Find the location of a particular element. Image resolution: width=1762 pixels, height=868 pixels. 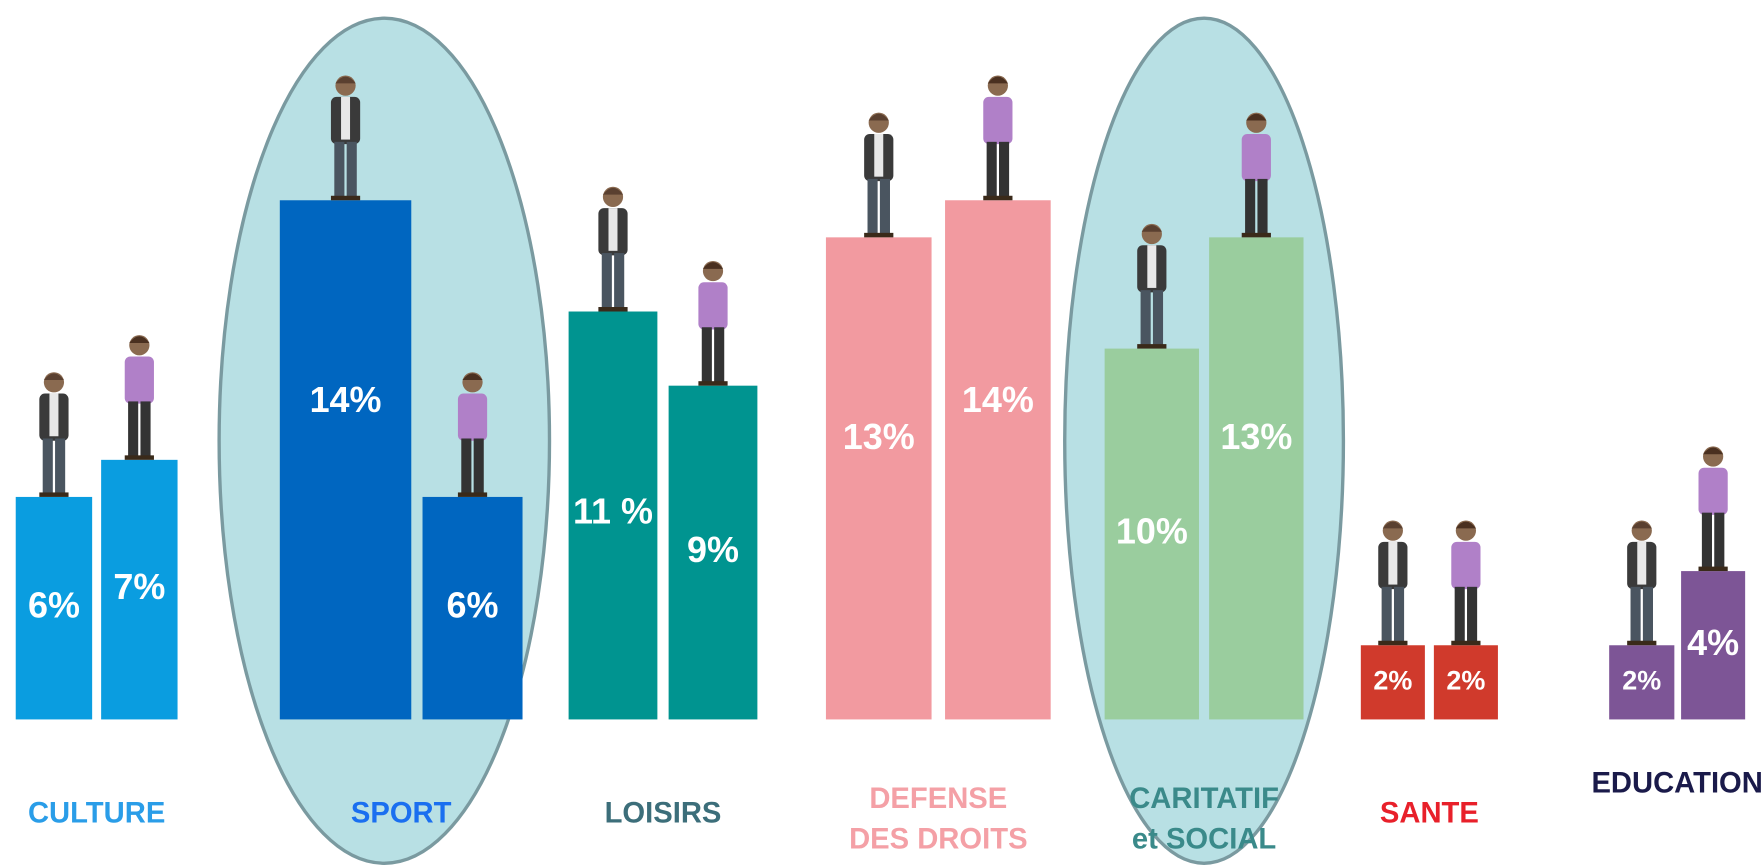

value-label: 11 % is located at coordinates (613, 510).